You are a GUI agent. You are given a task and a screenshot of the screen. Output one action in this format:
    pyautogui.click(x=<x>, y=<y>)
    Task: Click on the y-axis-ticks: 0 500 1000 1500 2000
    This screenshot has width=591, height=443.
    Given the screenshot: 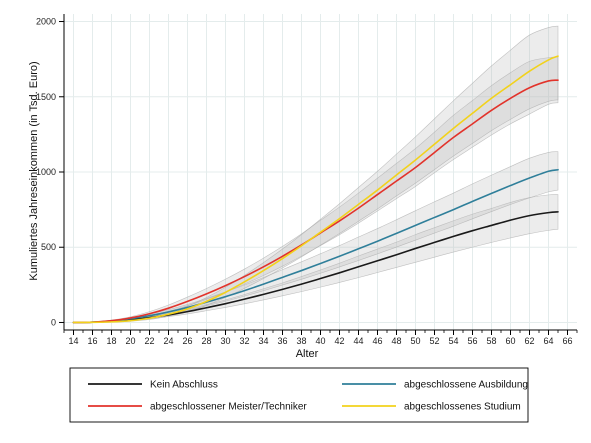 What is the action you would take?
    pyautogui.click(x=50, y=172)
    